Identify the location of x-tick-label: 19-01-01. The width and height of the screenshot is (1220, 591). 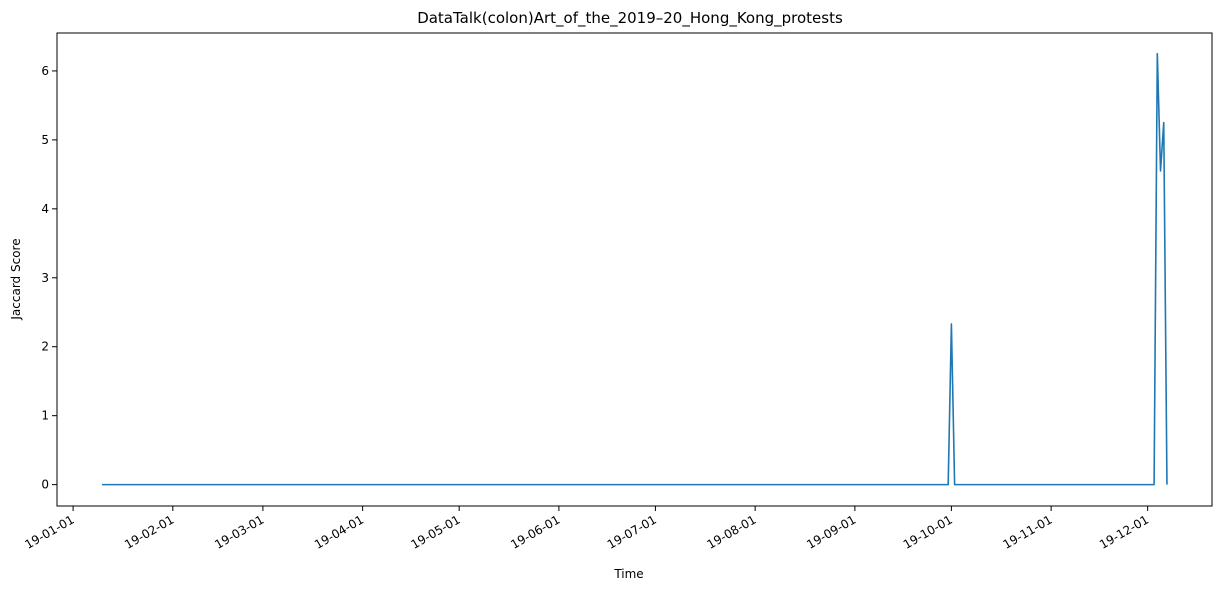
(49, 531).